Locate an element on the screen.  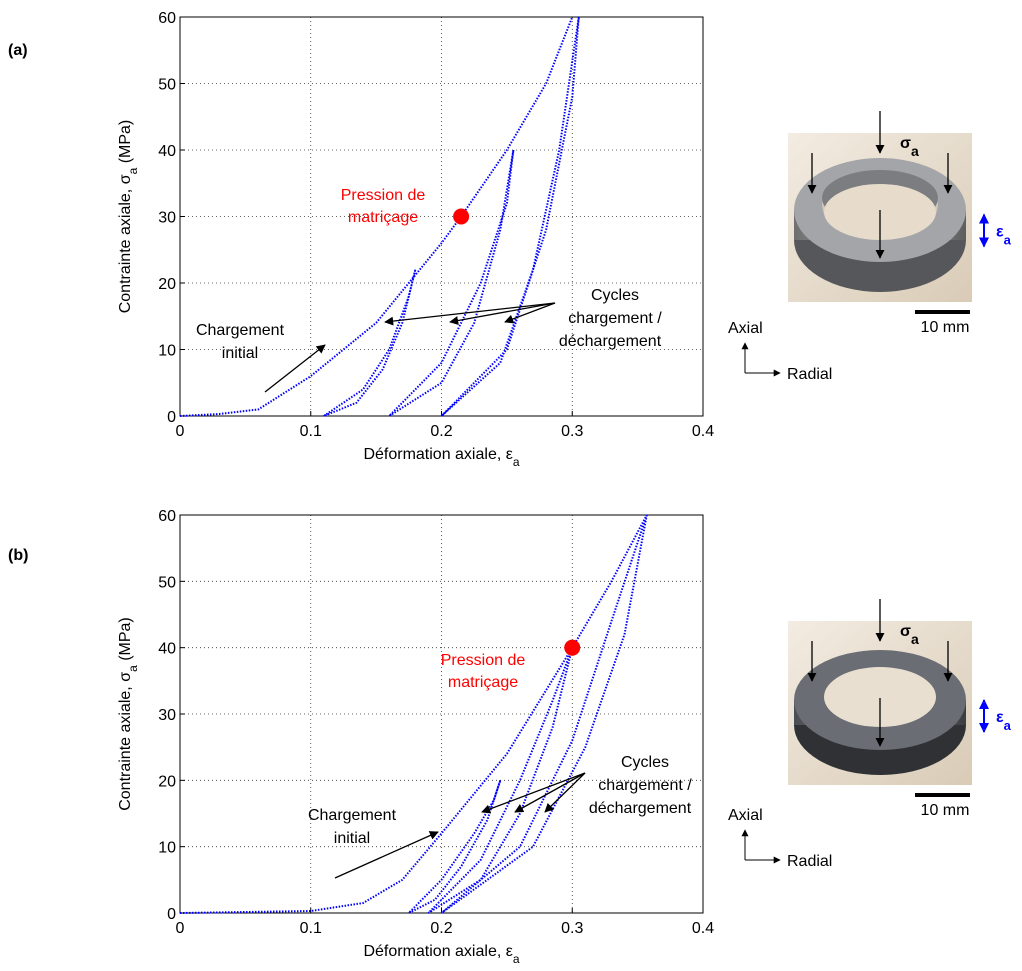
photo-a is located at coordinates (880, 217).